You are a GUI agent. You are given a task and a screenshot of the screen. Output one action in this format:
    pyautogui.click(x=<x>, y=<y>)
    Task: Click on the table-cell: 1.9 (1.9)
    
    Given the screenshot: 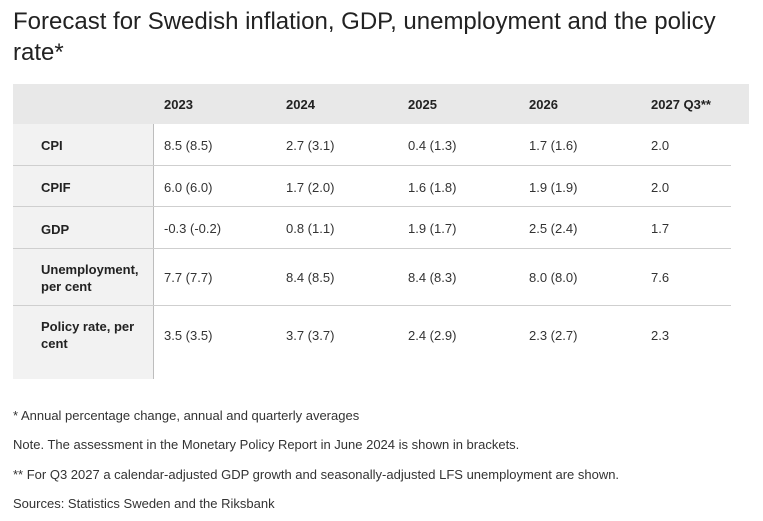 What is the action you would take?
    pyautogui.click(x=553, y=187)
    